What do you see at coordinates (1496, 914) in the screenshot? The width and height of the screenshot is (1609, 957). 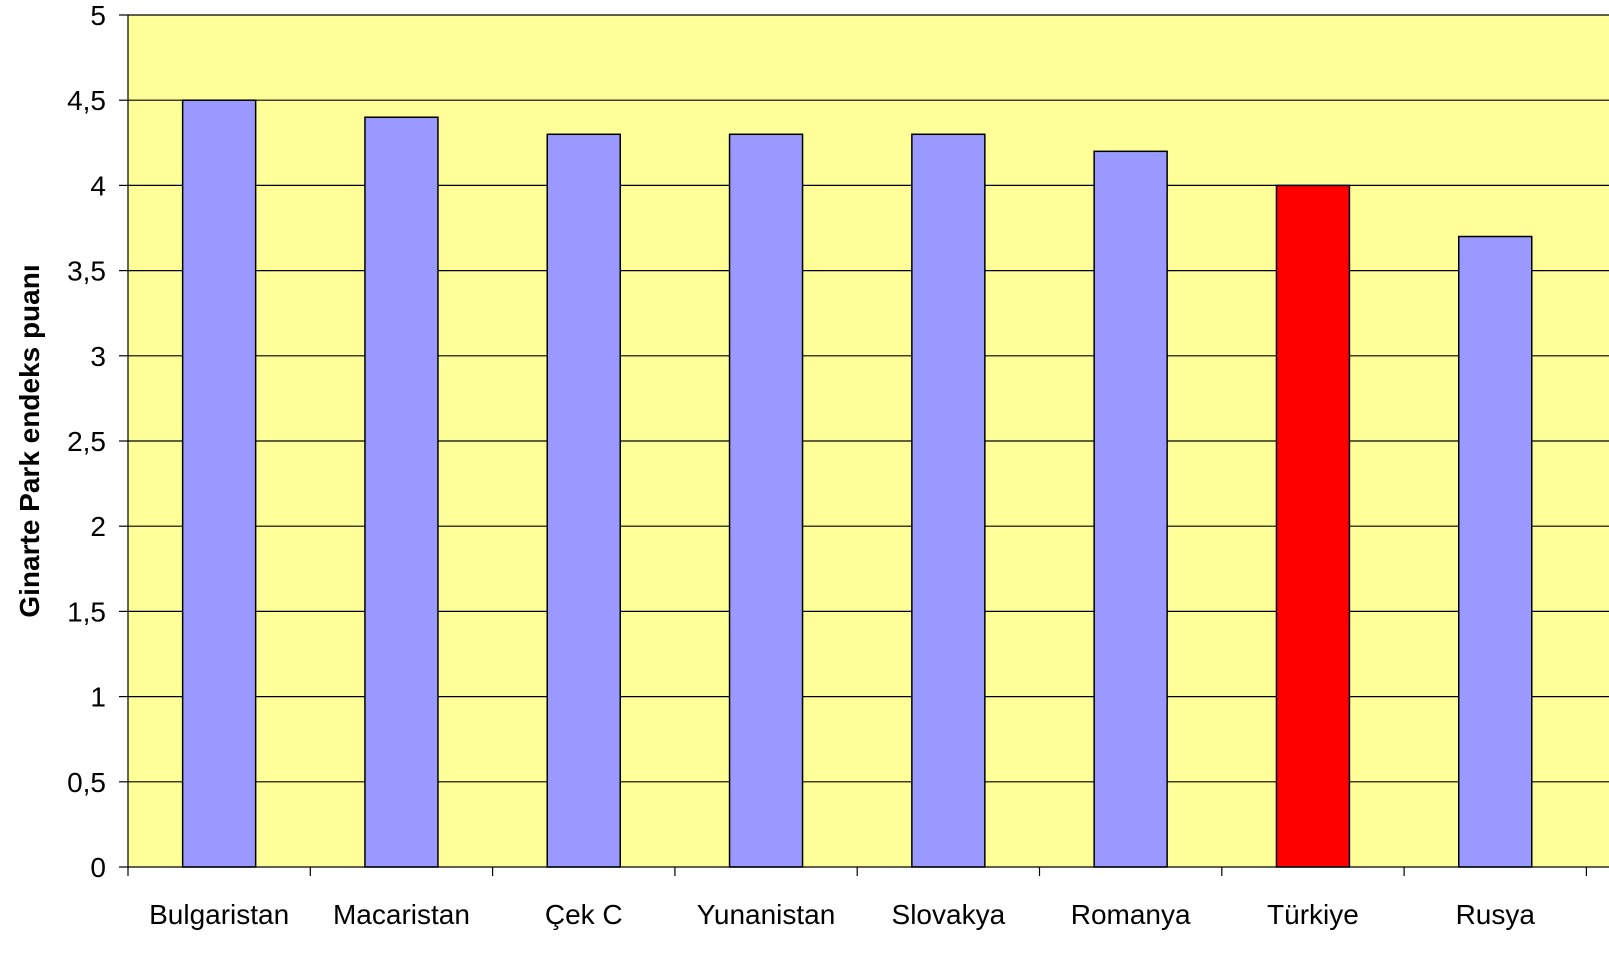 I see `x-tick-label: Rusya` at bounding box center [1496, 914].